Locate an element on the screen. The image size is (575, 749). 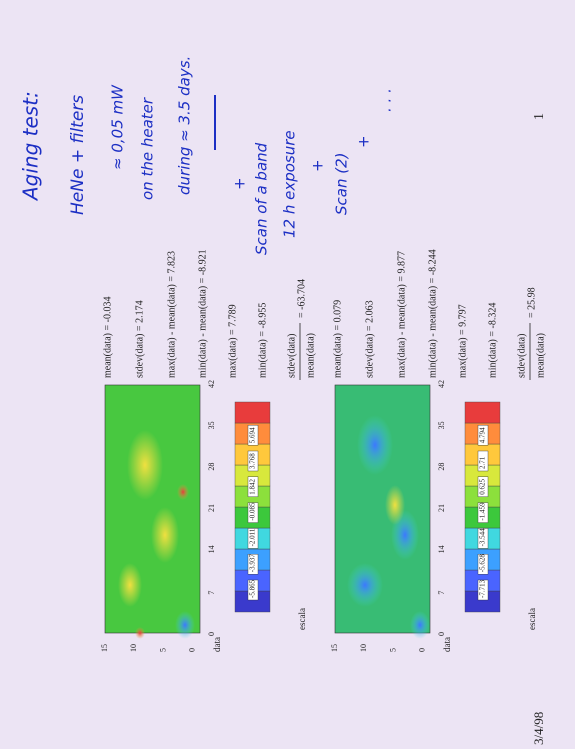
stat-line: mean(data) = -0.034 is located at coordinates (107, 337).